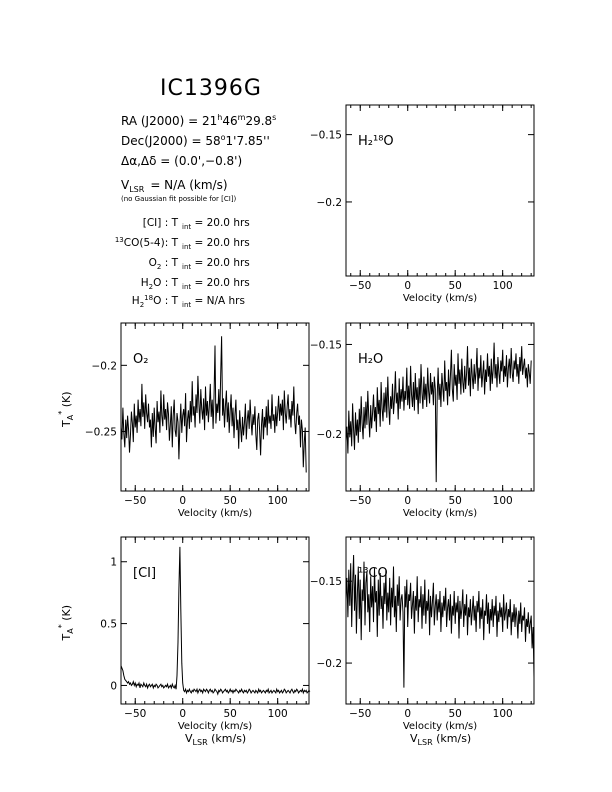 The height and width of the screenshot is (792, 612). Describe the element at coordinates (198, 120) in the screenshot. I see `ra-line: RA (J2000) = 21h46m29.8s` at that location.